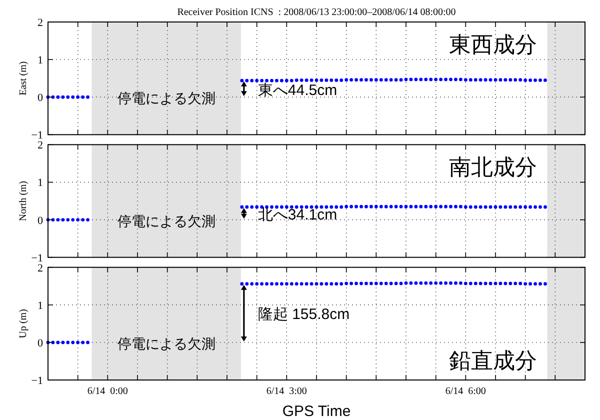 This screenshot has width=600, height=420. Describe the element at coordinates (316, 411) in the screenshot. I see `x-axis-title: GPS Time` at that location.